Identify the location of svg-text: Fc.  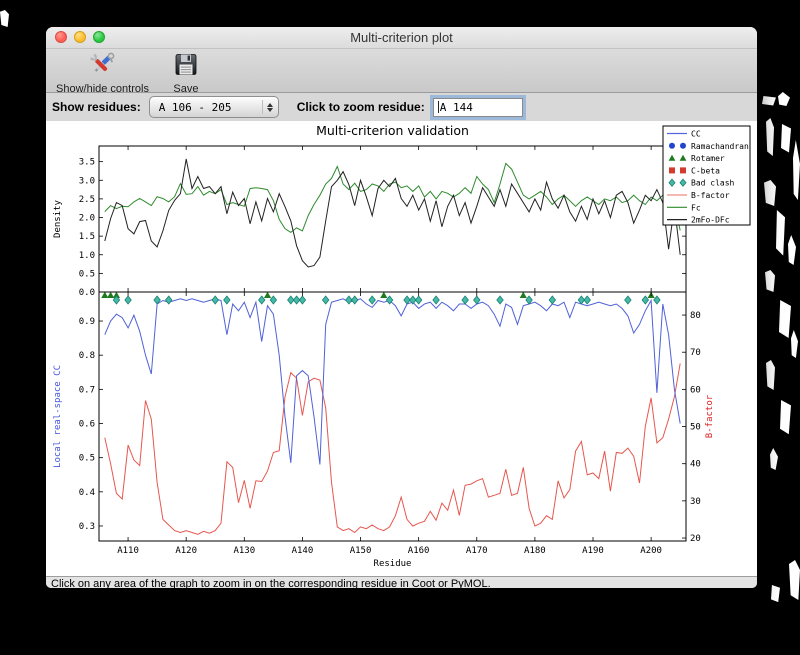
(696, 207).